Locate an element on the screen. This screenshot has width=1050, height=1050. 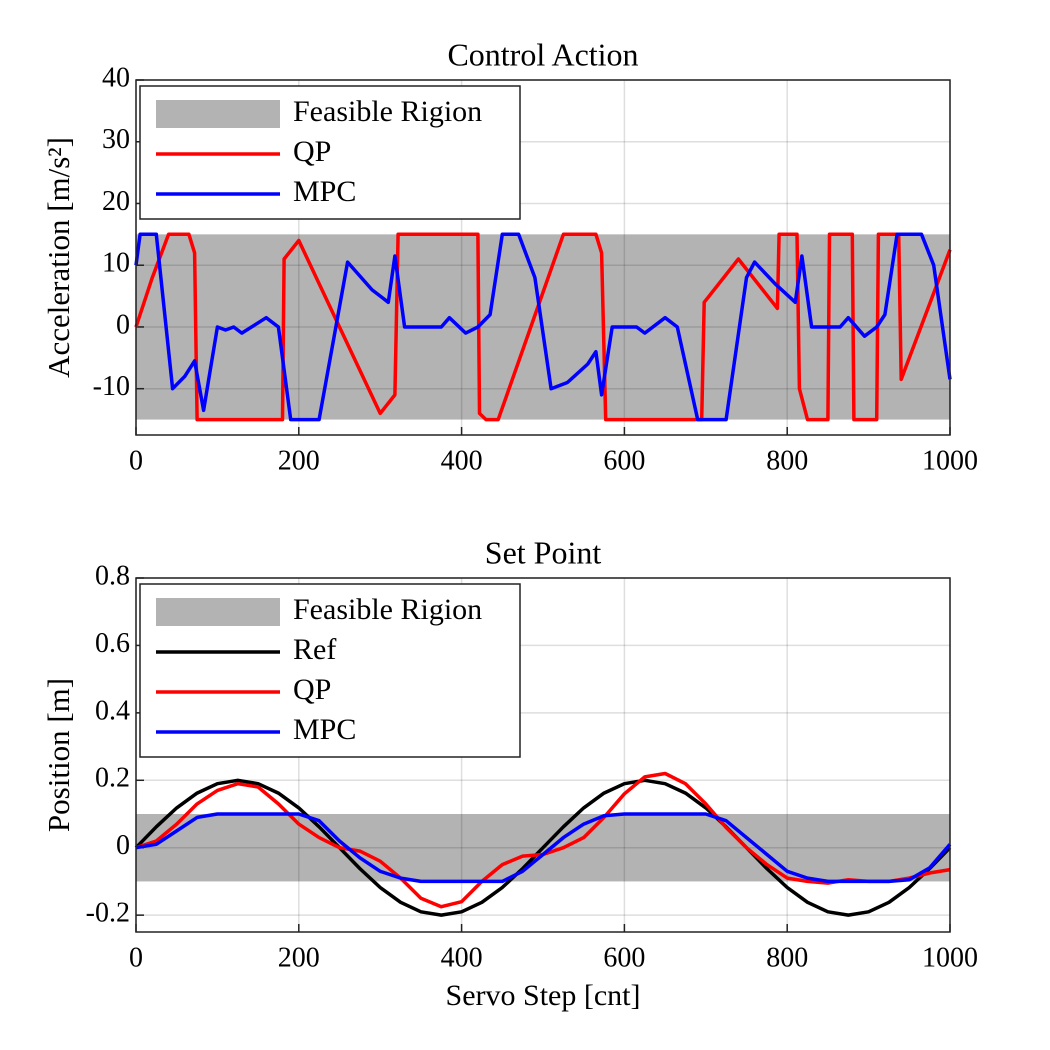
y-tick-label: 30 is located at coordinates (116, 139).